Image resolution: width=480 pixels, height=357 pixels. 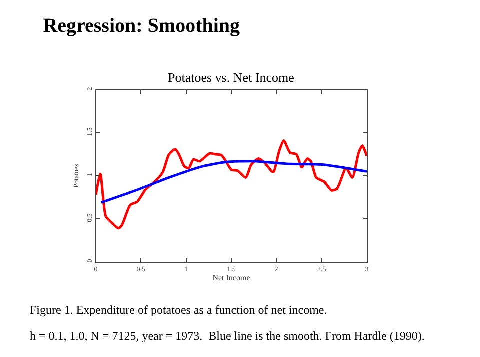 I want to click on text: h = 0.1, 1.0, N = 7125, year = 1973. Blue line is the smooth. From Hardle (1990)., so click(x=227, y=336).